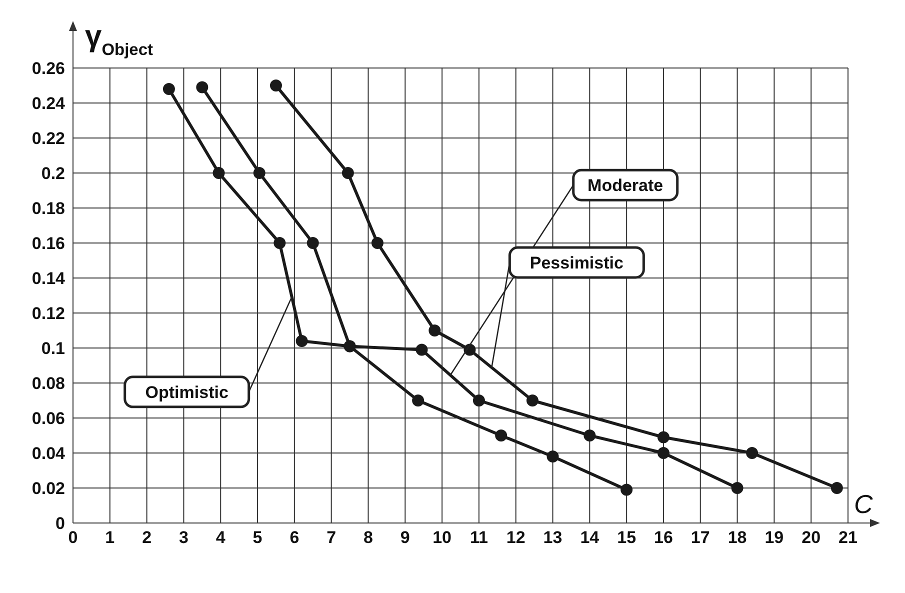 The height and width of the screenshot is (593, 905). I want to click on y-tick-label: 0.16, so click(48, 244).